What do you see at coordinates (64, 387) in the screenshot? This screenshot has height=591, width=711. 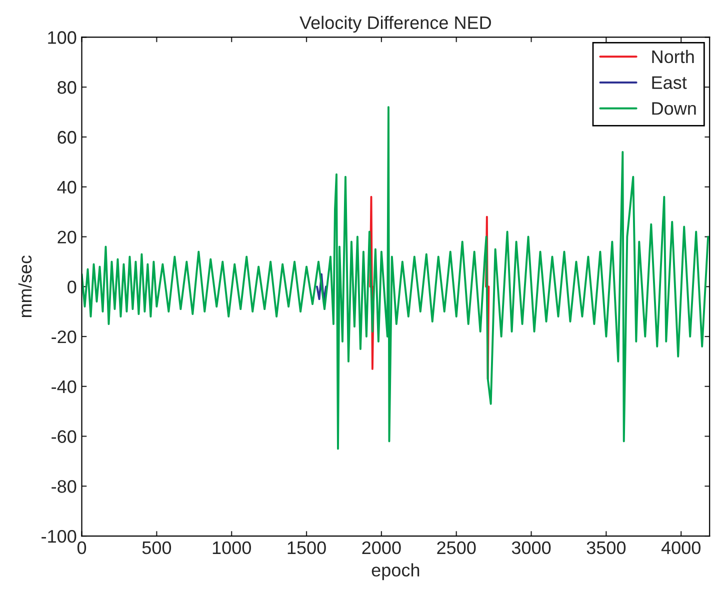 I see `y-tick-label: -40` at bounding box center [64, 387].